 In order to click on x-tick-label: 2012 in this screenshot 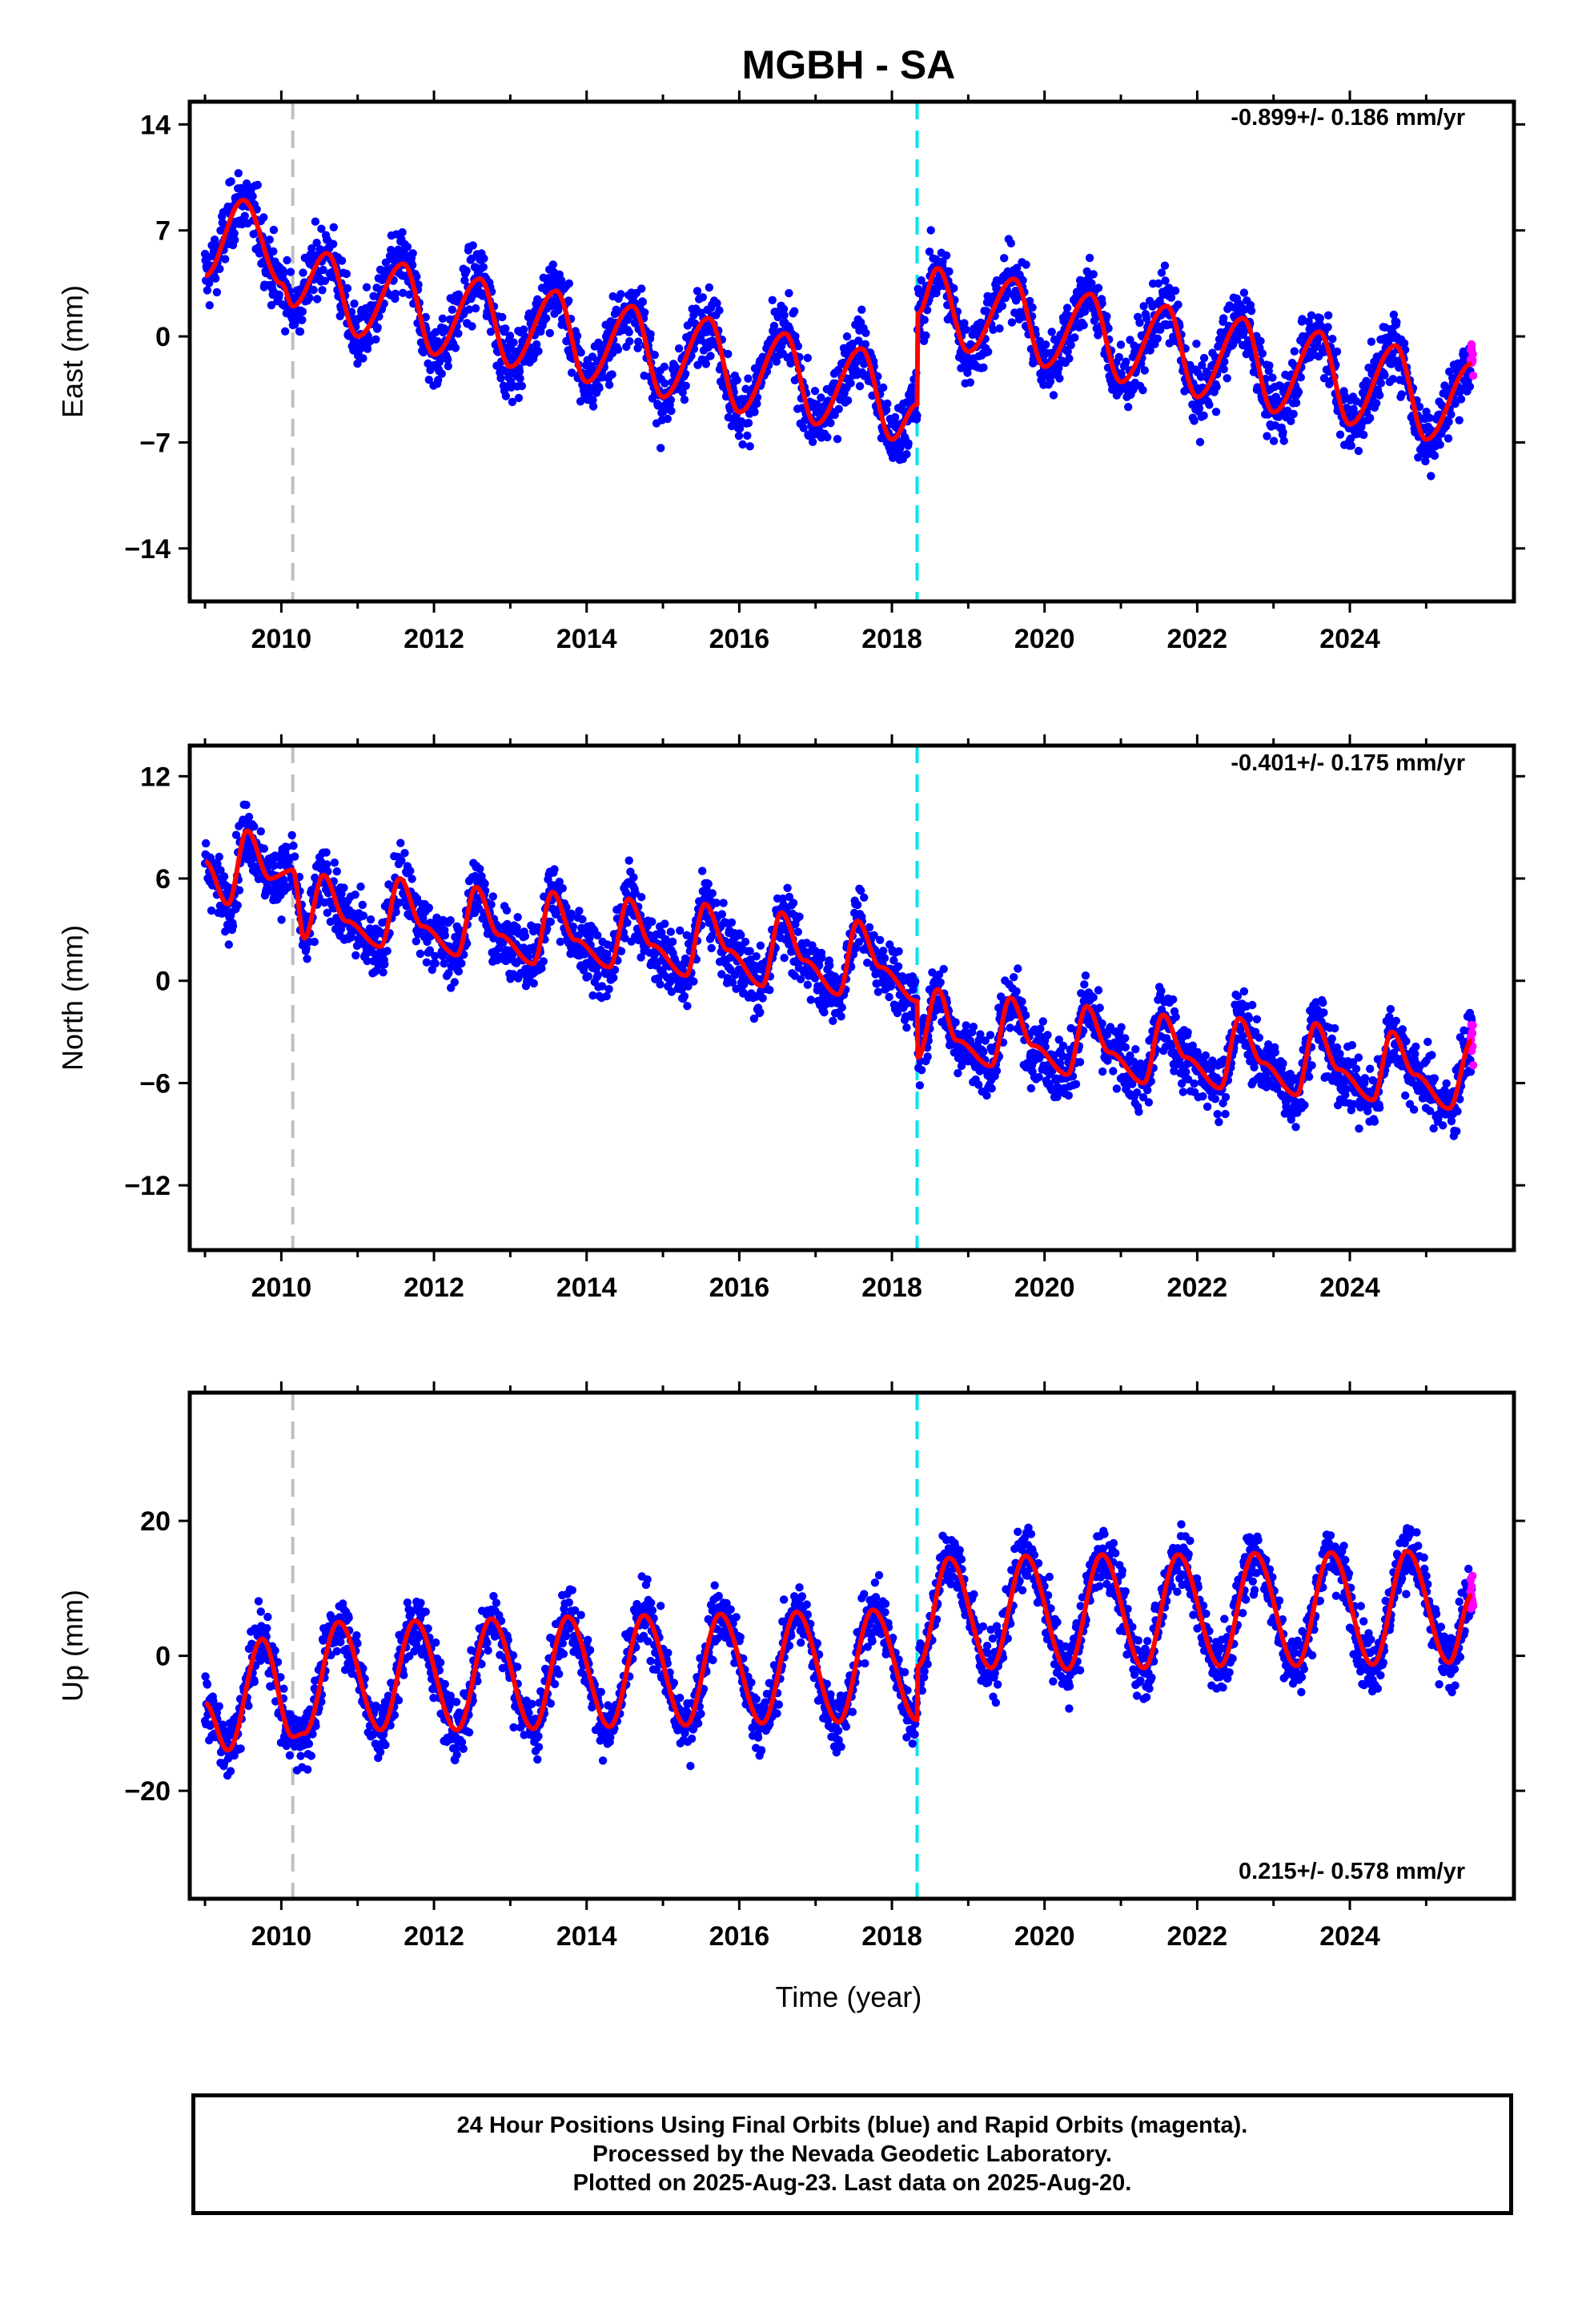, I will do `click(434, 639)`.